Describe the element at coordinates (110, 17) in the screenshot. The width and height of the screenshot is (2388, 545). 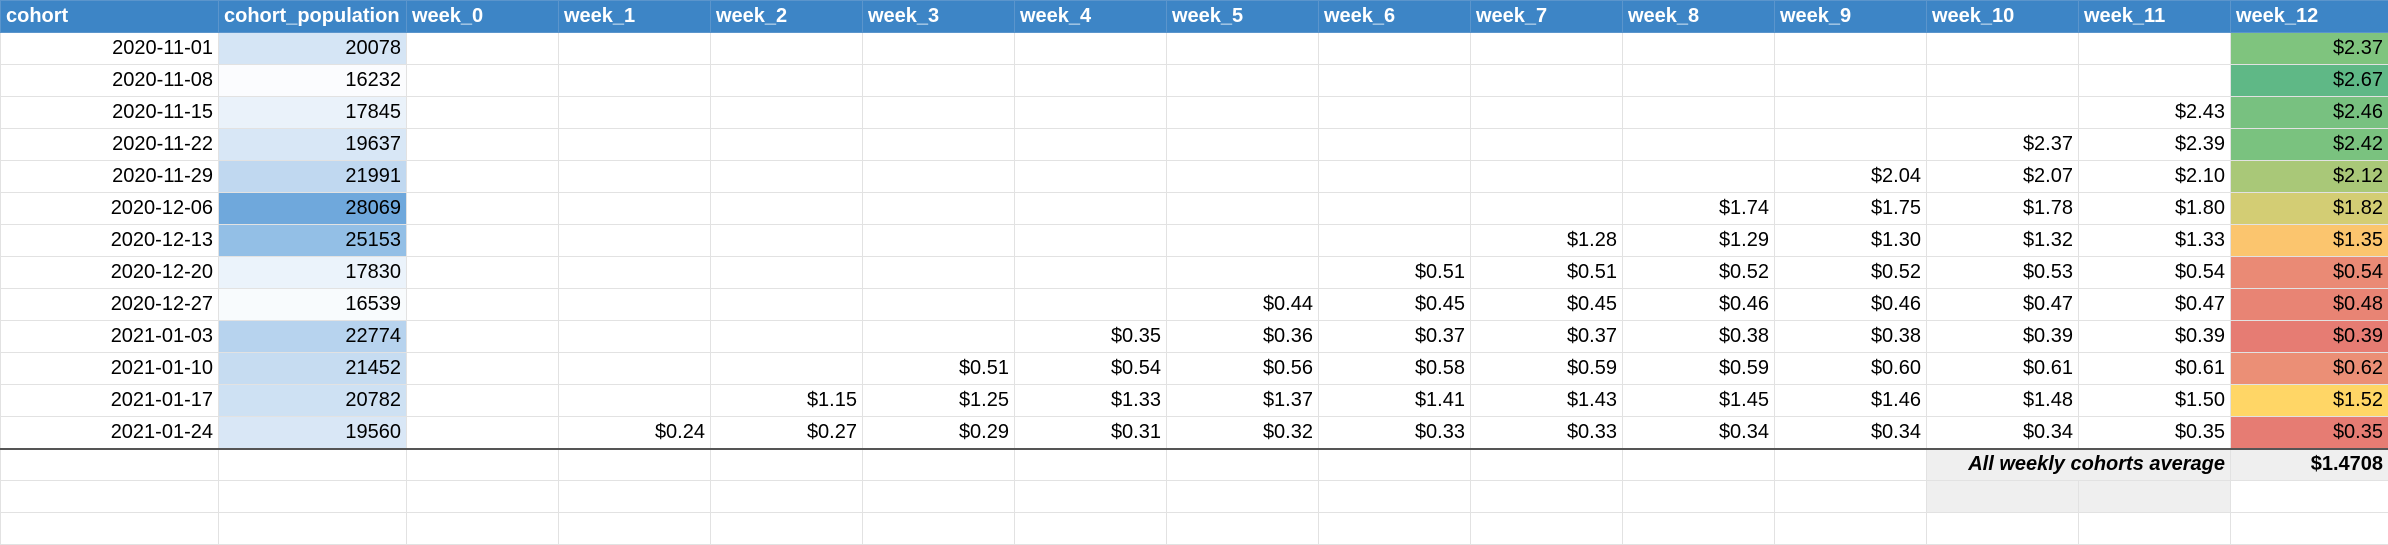
I see `column-header: cohort` at that location.